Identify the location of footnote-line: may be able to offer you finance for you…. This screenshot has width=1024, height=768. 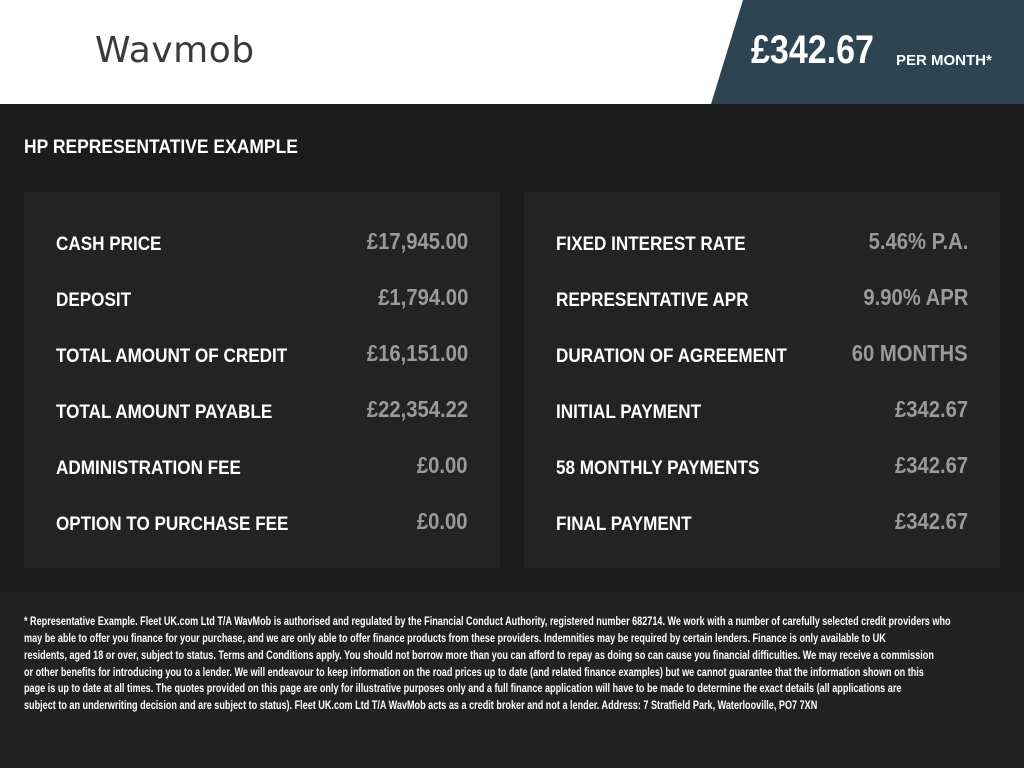
(455, 639).